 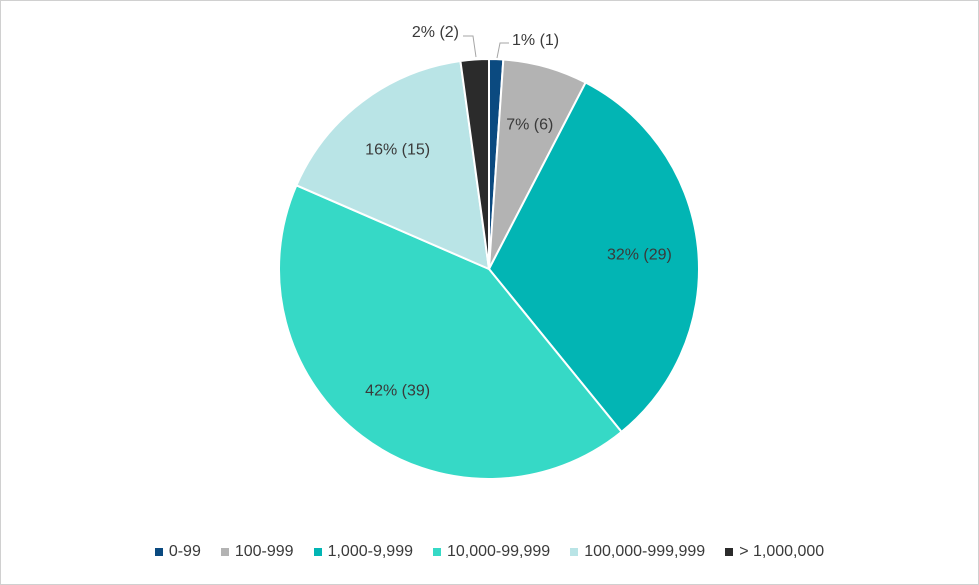 I want to click on legend-item: 0-99, so click(x=177, y=552).